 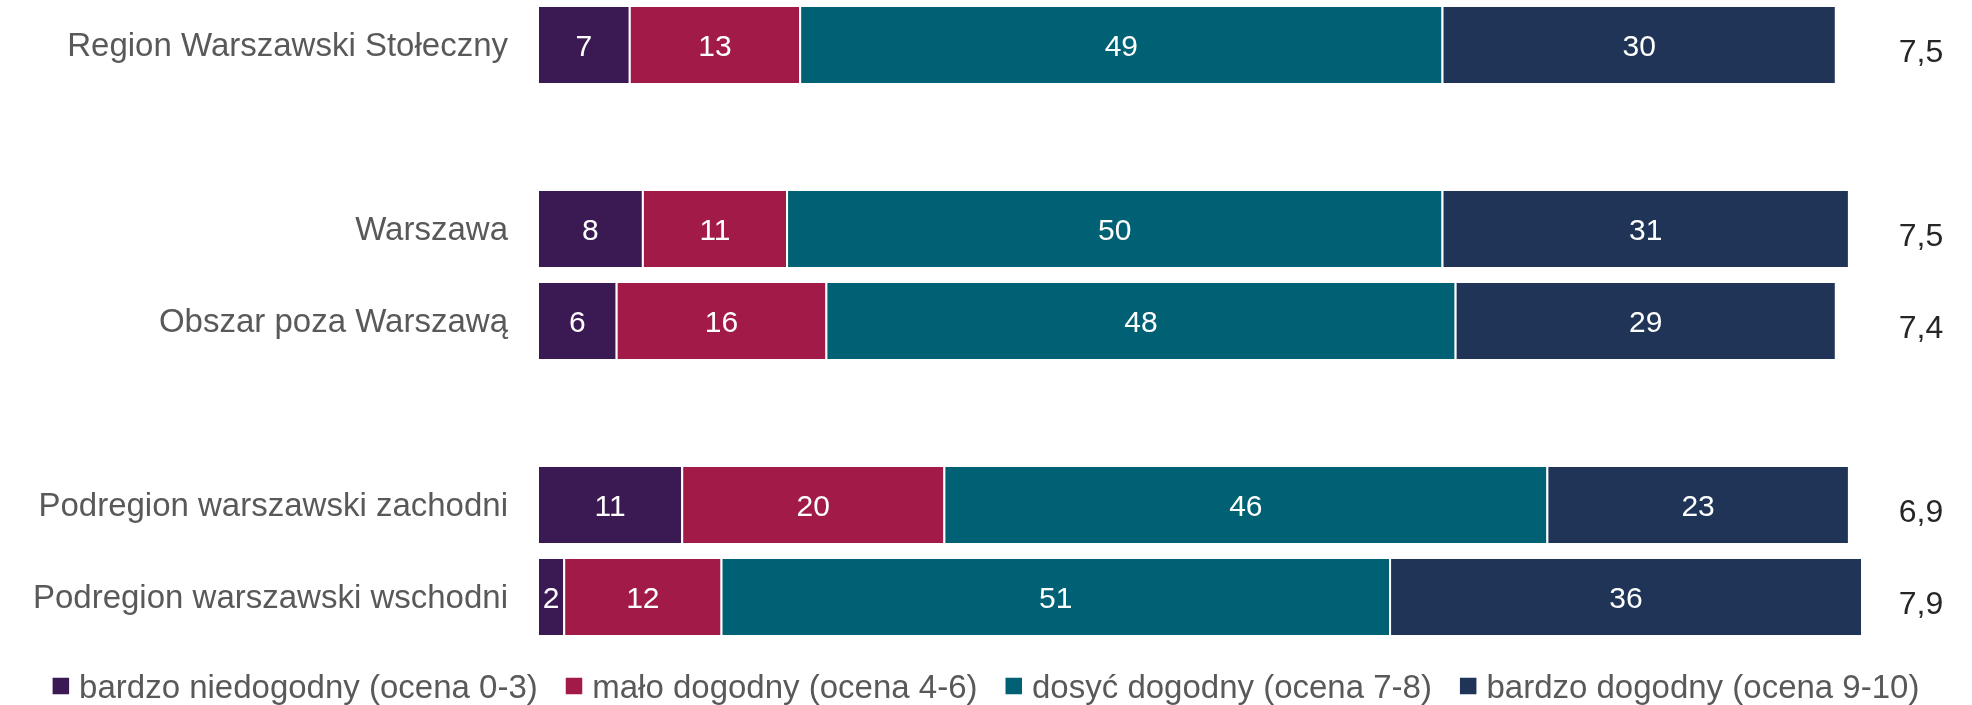 What do you see at coordinates (577, 321) in the screenshot?
I see `data-label: 6` at bounding box center [577, 321].